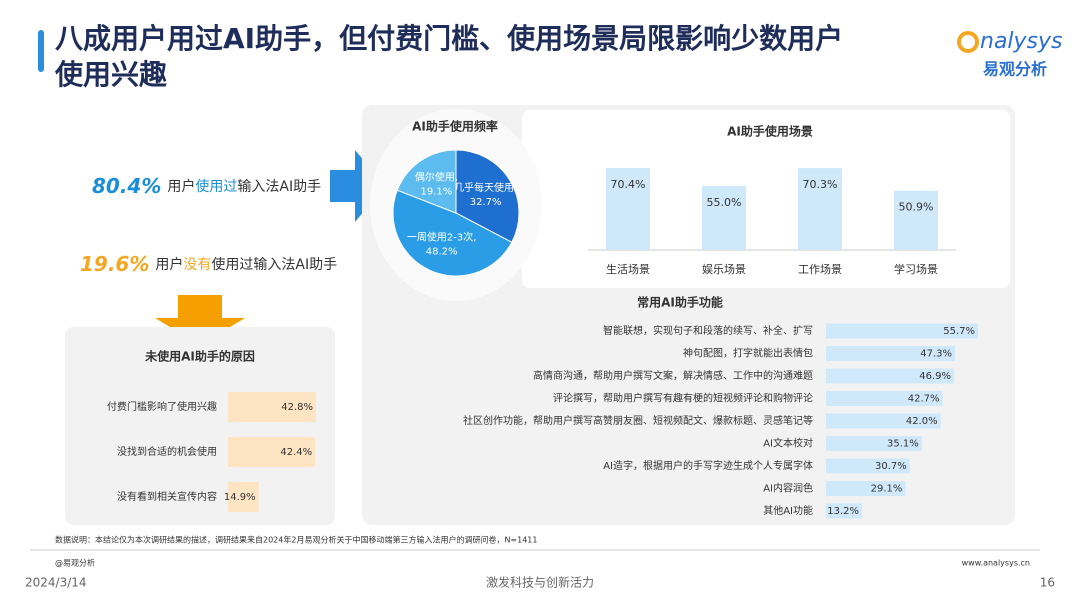  Describe the element at coordinates (996, 563) in the screenshot. I see `website: www.analysys.cn` at that location.